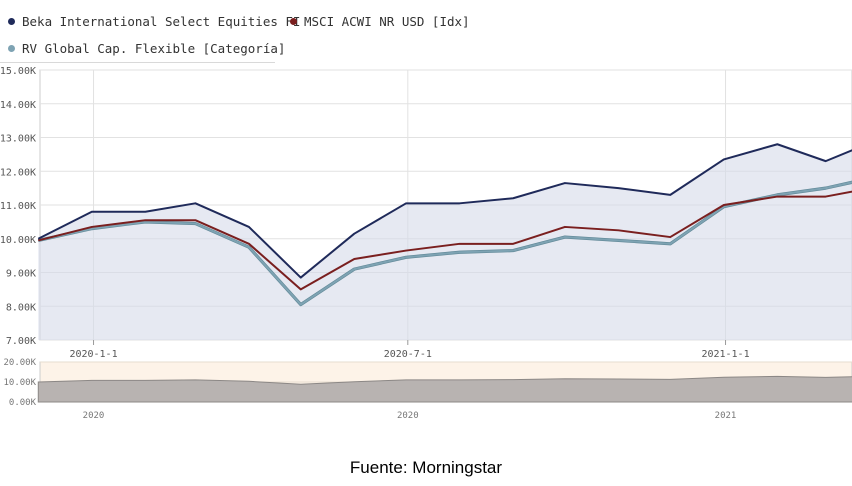  What do you see at coordinates (18, 139) in the screenshot?
I see `y-tick-label: 13.00K` at bounding box center [18, 139].